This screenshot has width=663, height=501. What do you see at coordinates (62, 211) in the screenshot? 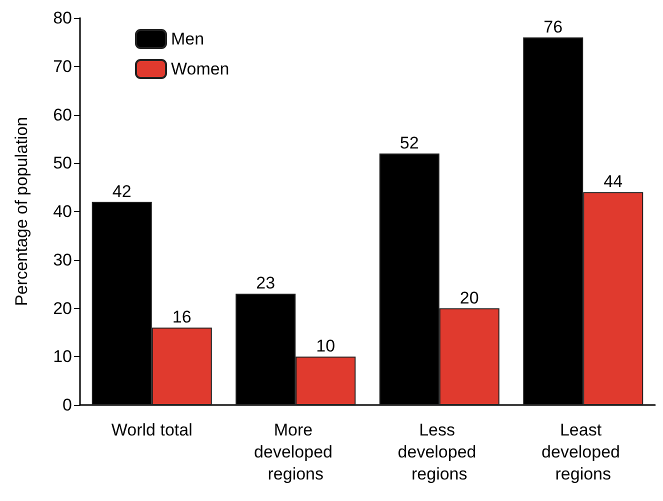
I see `y-tick-label: 40` at bounding box center [62, 211].